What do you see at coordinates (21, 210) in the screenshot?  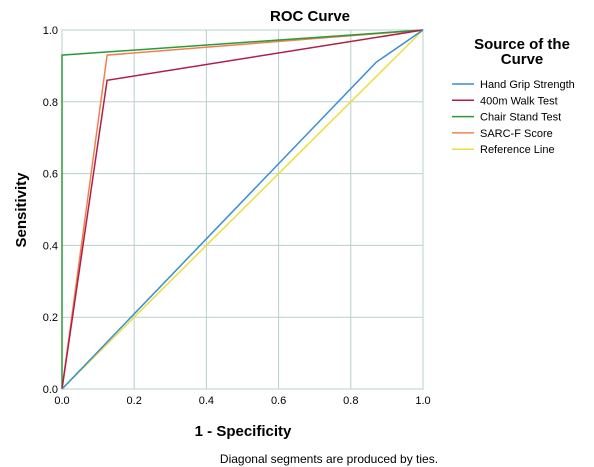 I see `y-axis-label: Sensitivity` at bounding box center [21, 210].